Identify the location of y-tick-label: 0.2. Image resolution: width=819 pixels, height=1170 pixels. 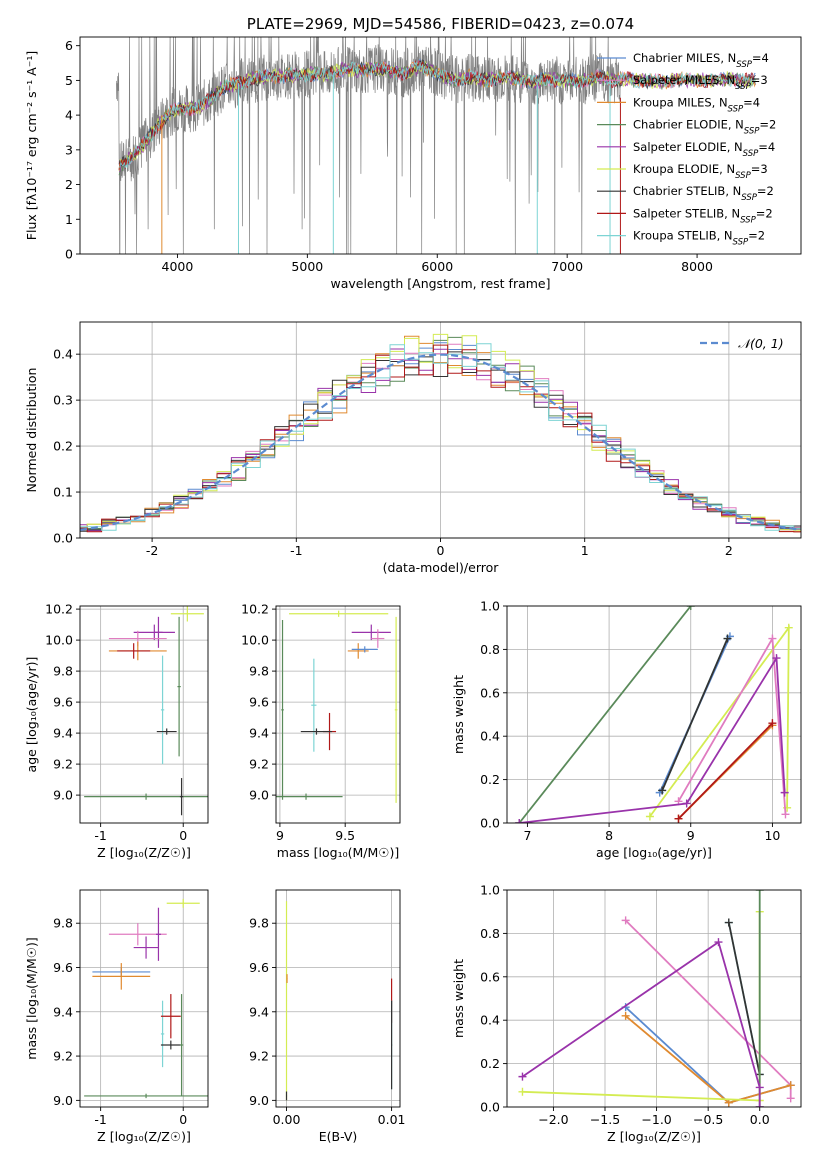
(63, 446).